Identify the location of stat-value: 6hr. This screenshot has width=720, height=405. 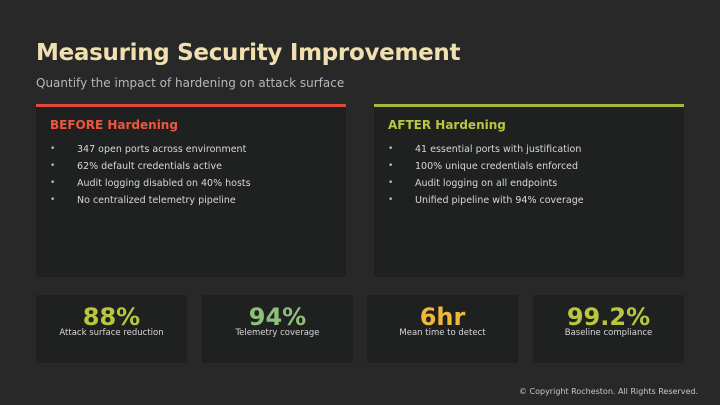
(442, 317).